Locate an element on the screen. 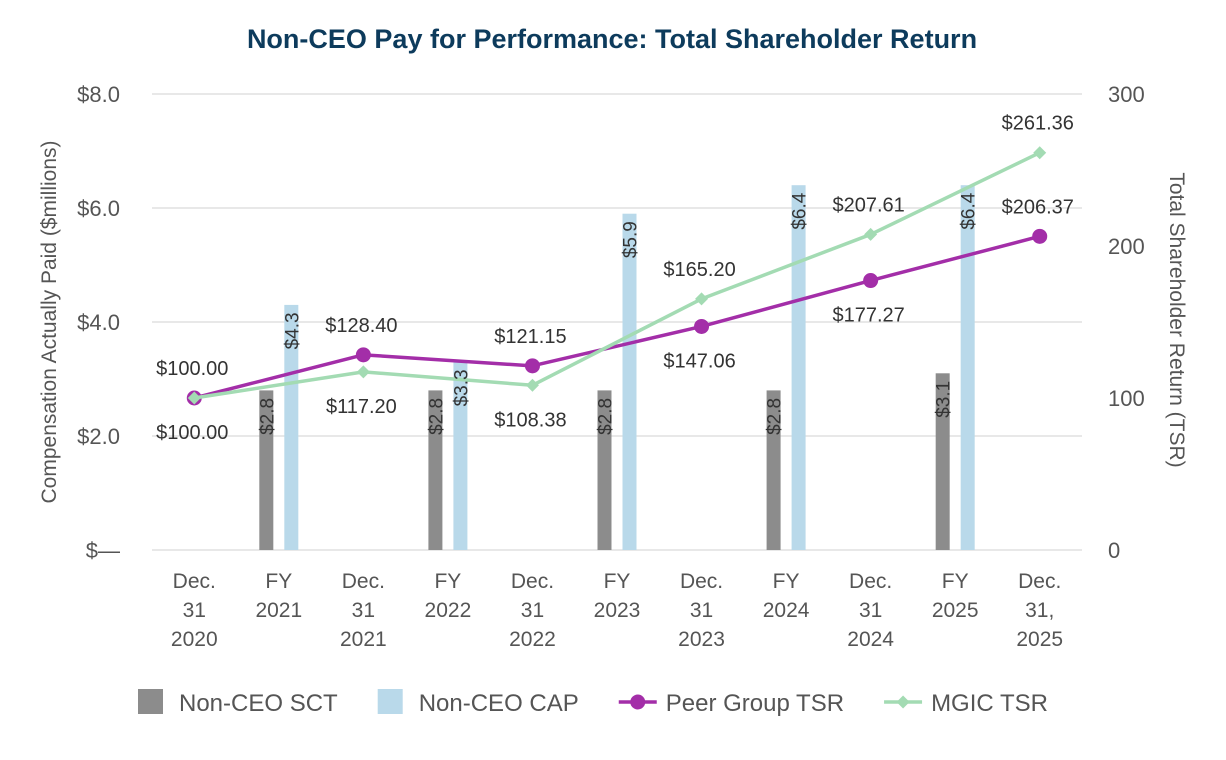 The height and width of the screenshot is (760, 1226). x-tick-label: Dec. 31 2021 is located at coordinates (363, 610).